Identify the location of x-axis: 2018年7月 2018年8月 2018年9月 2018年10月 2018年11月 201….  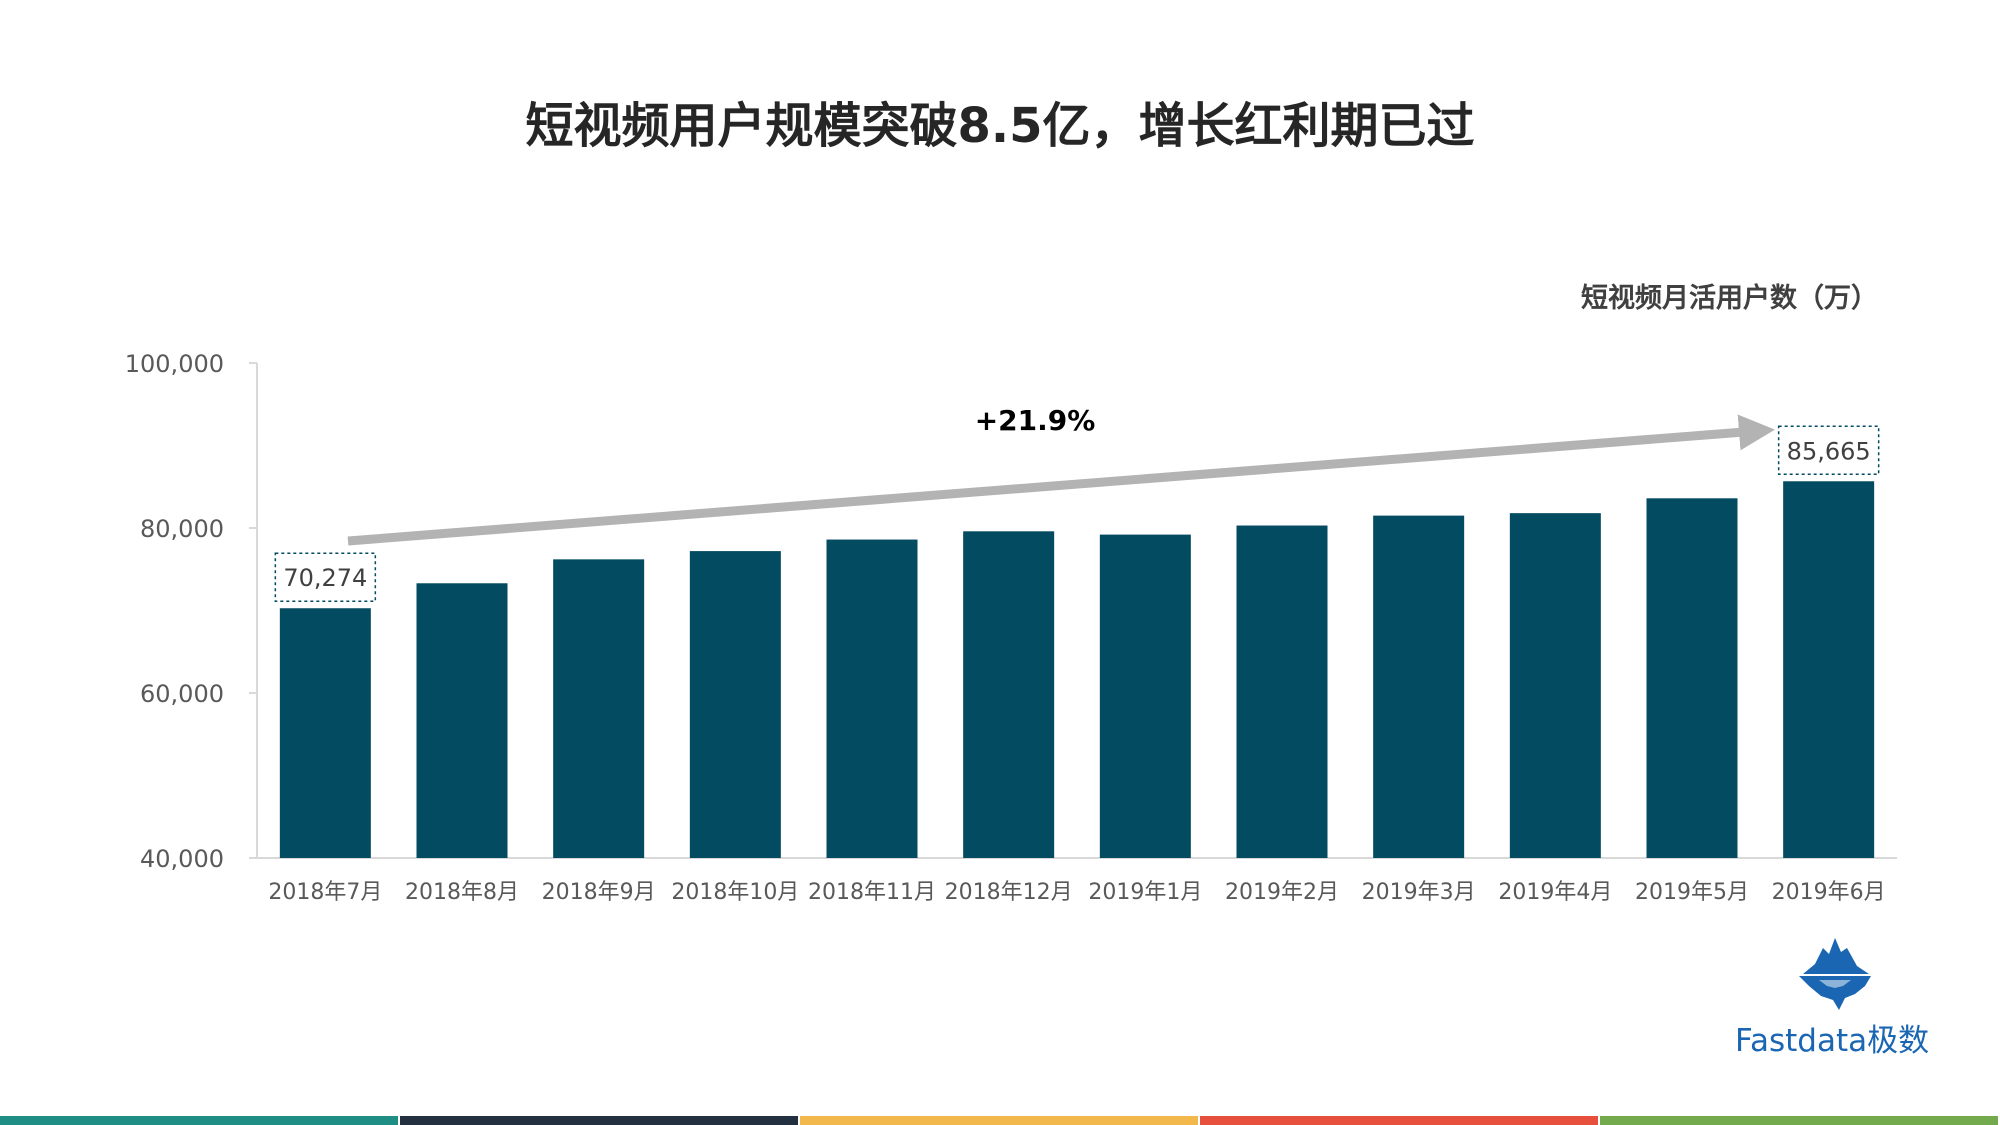
(1077, 881).